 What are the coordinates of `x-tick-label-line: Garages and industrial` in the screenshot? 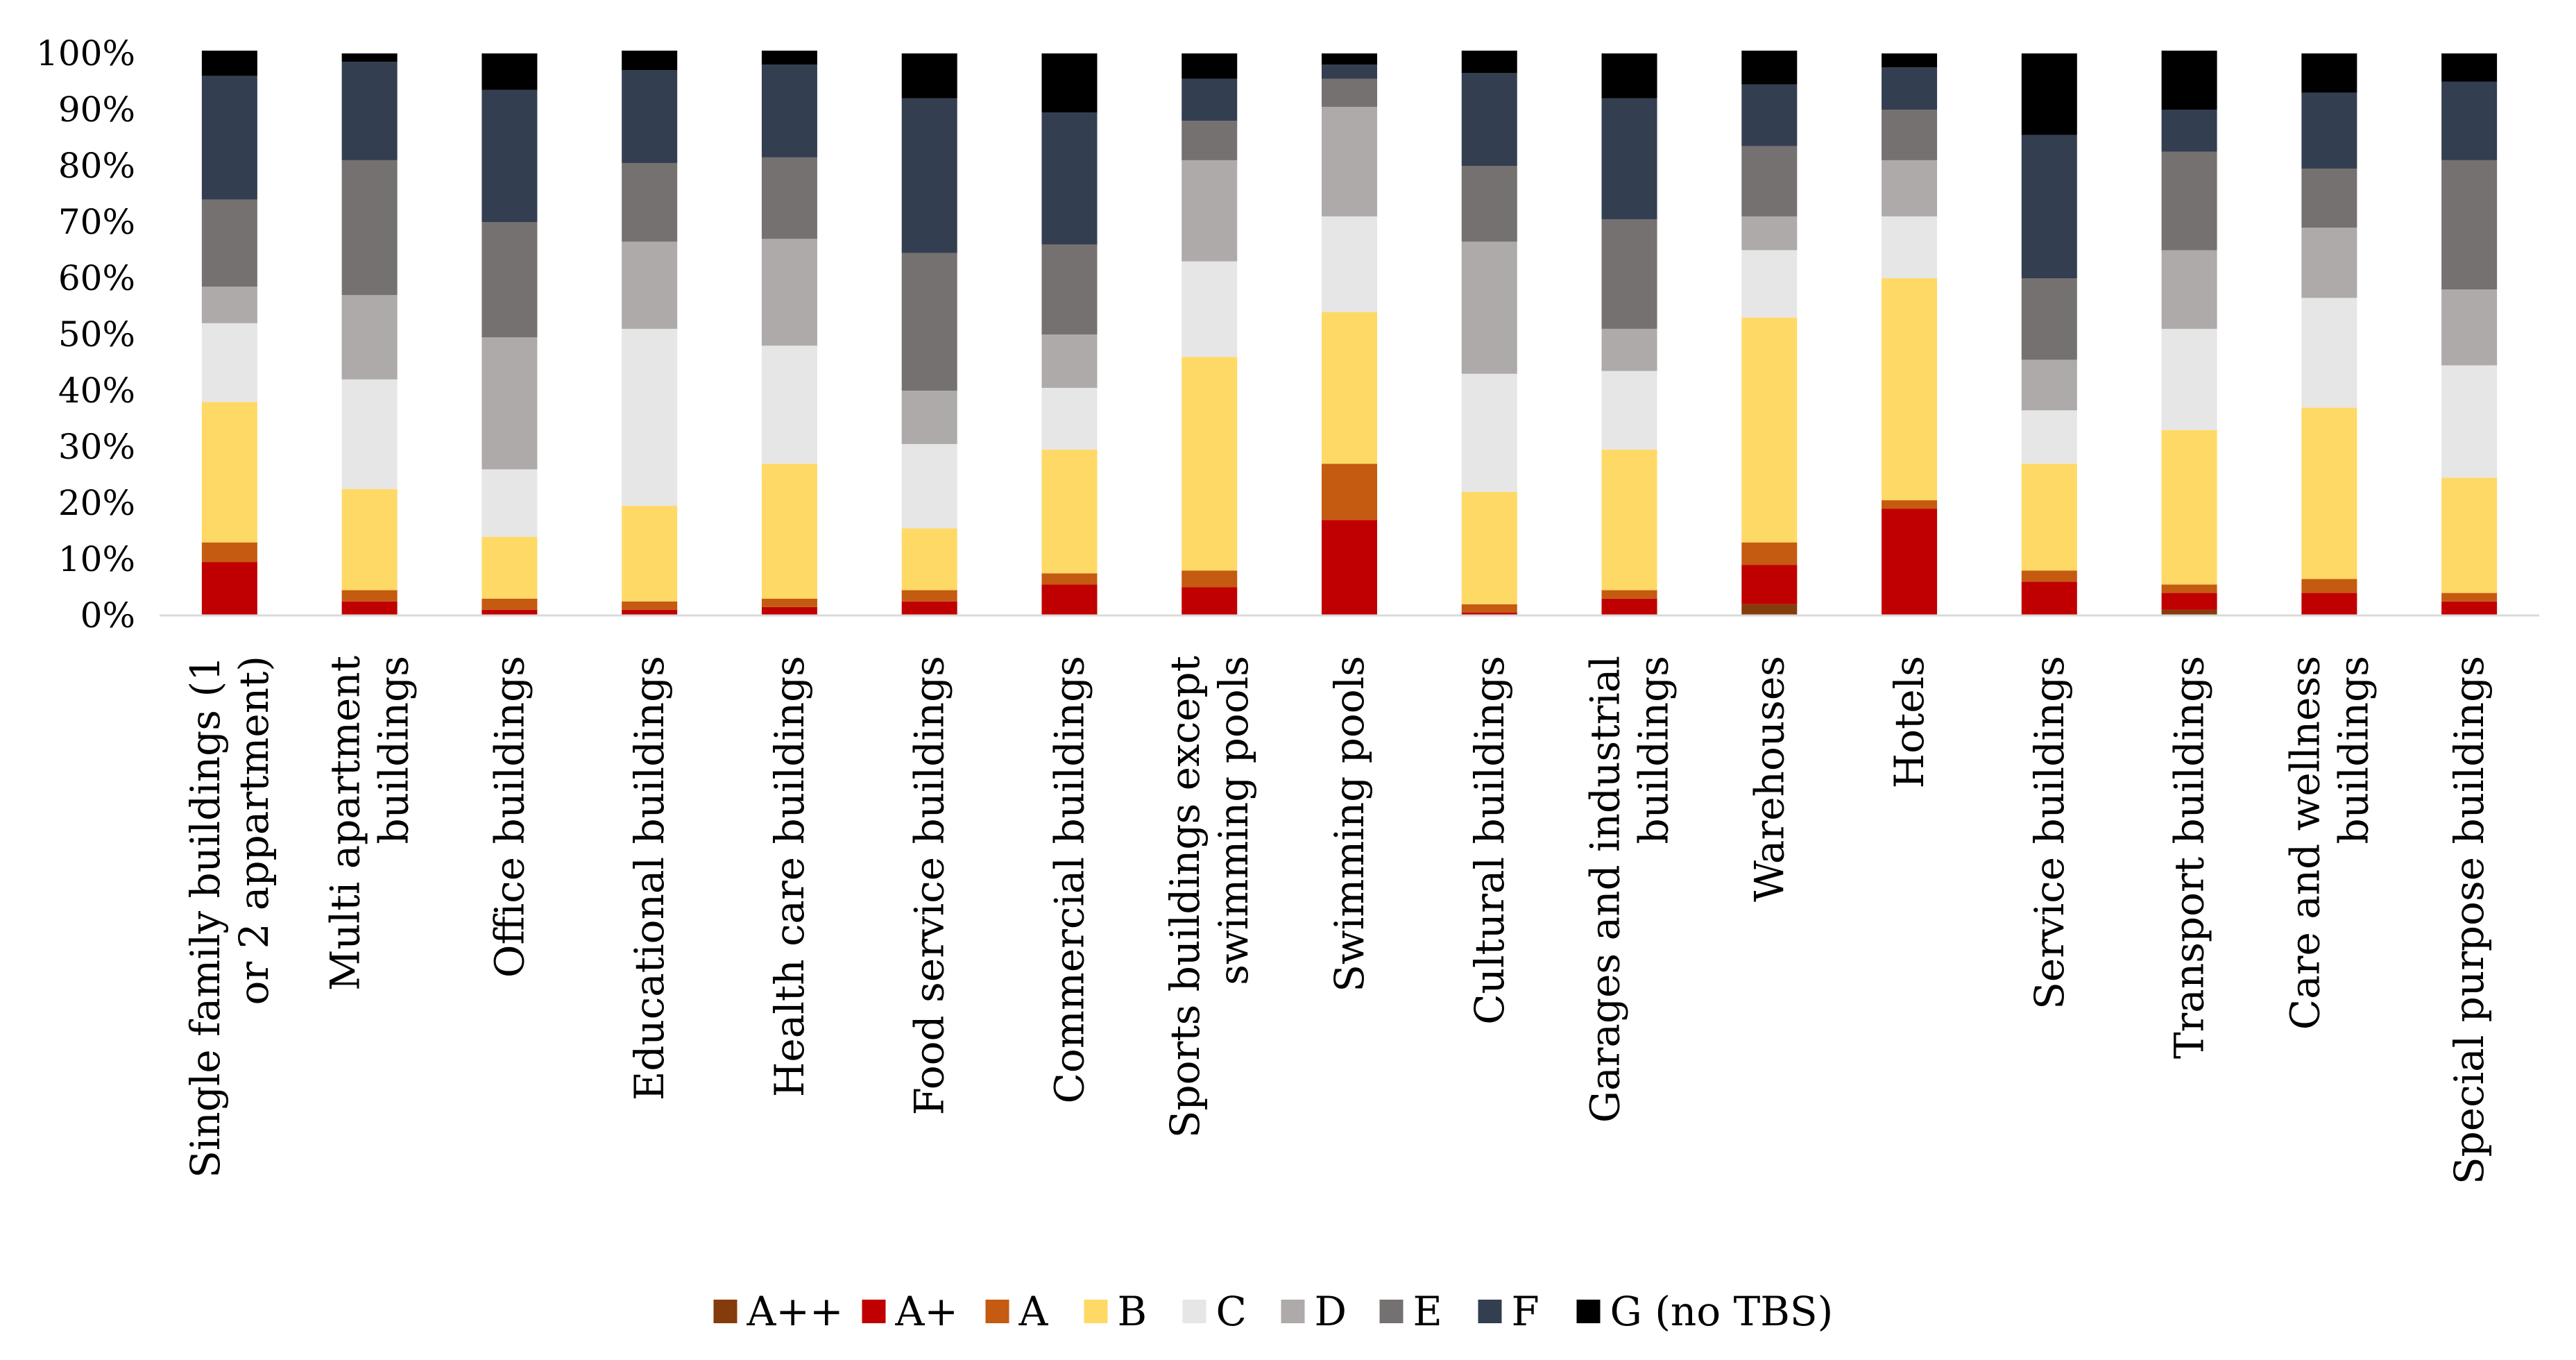 It's located at (1605, 889).